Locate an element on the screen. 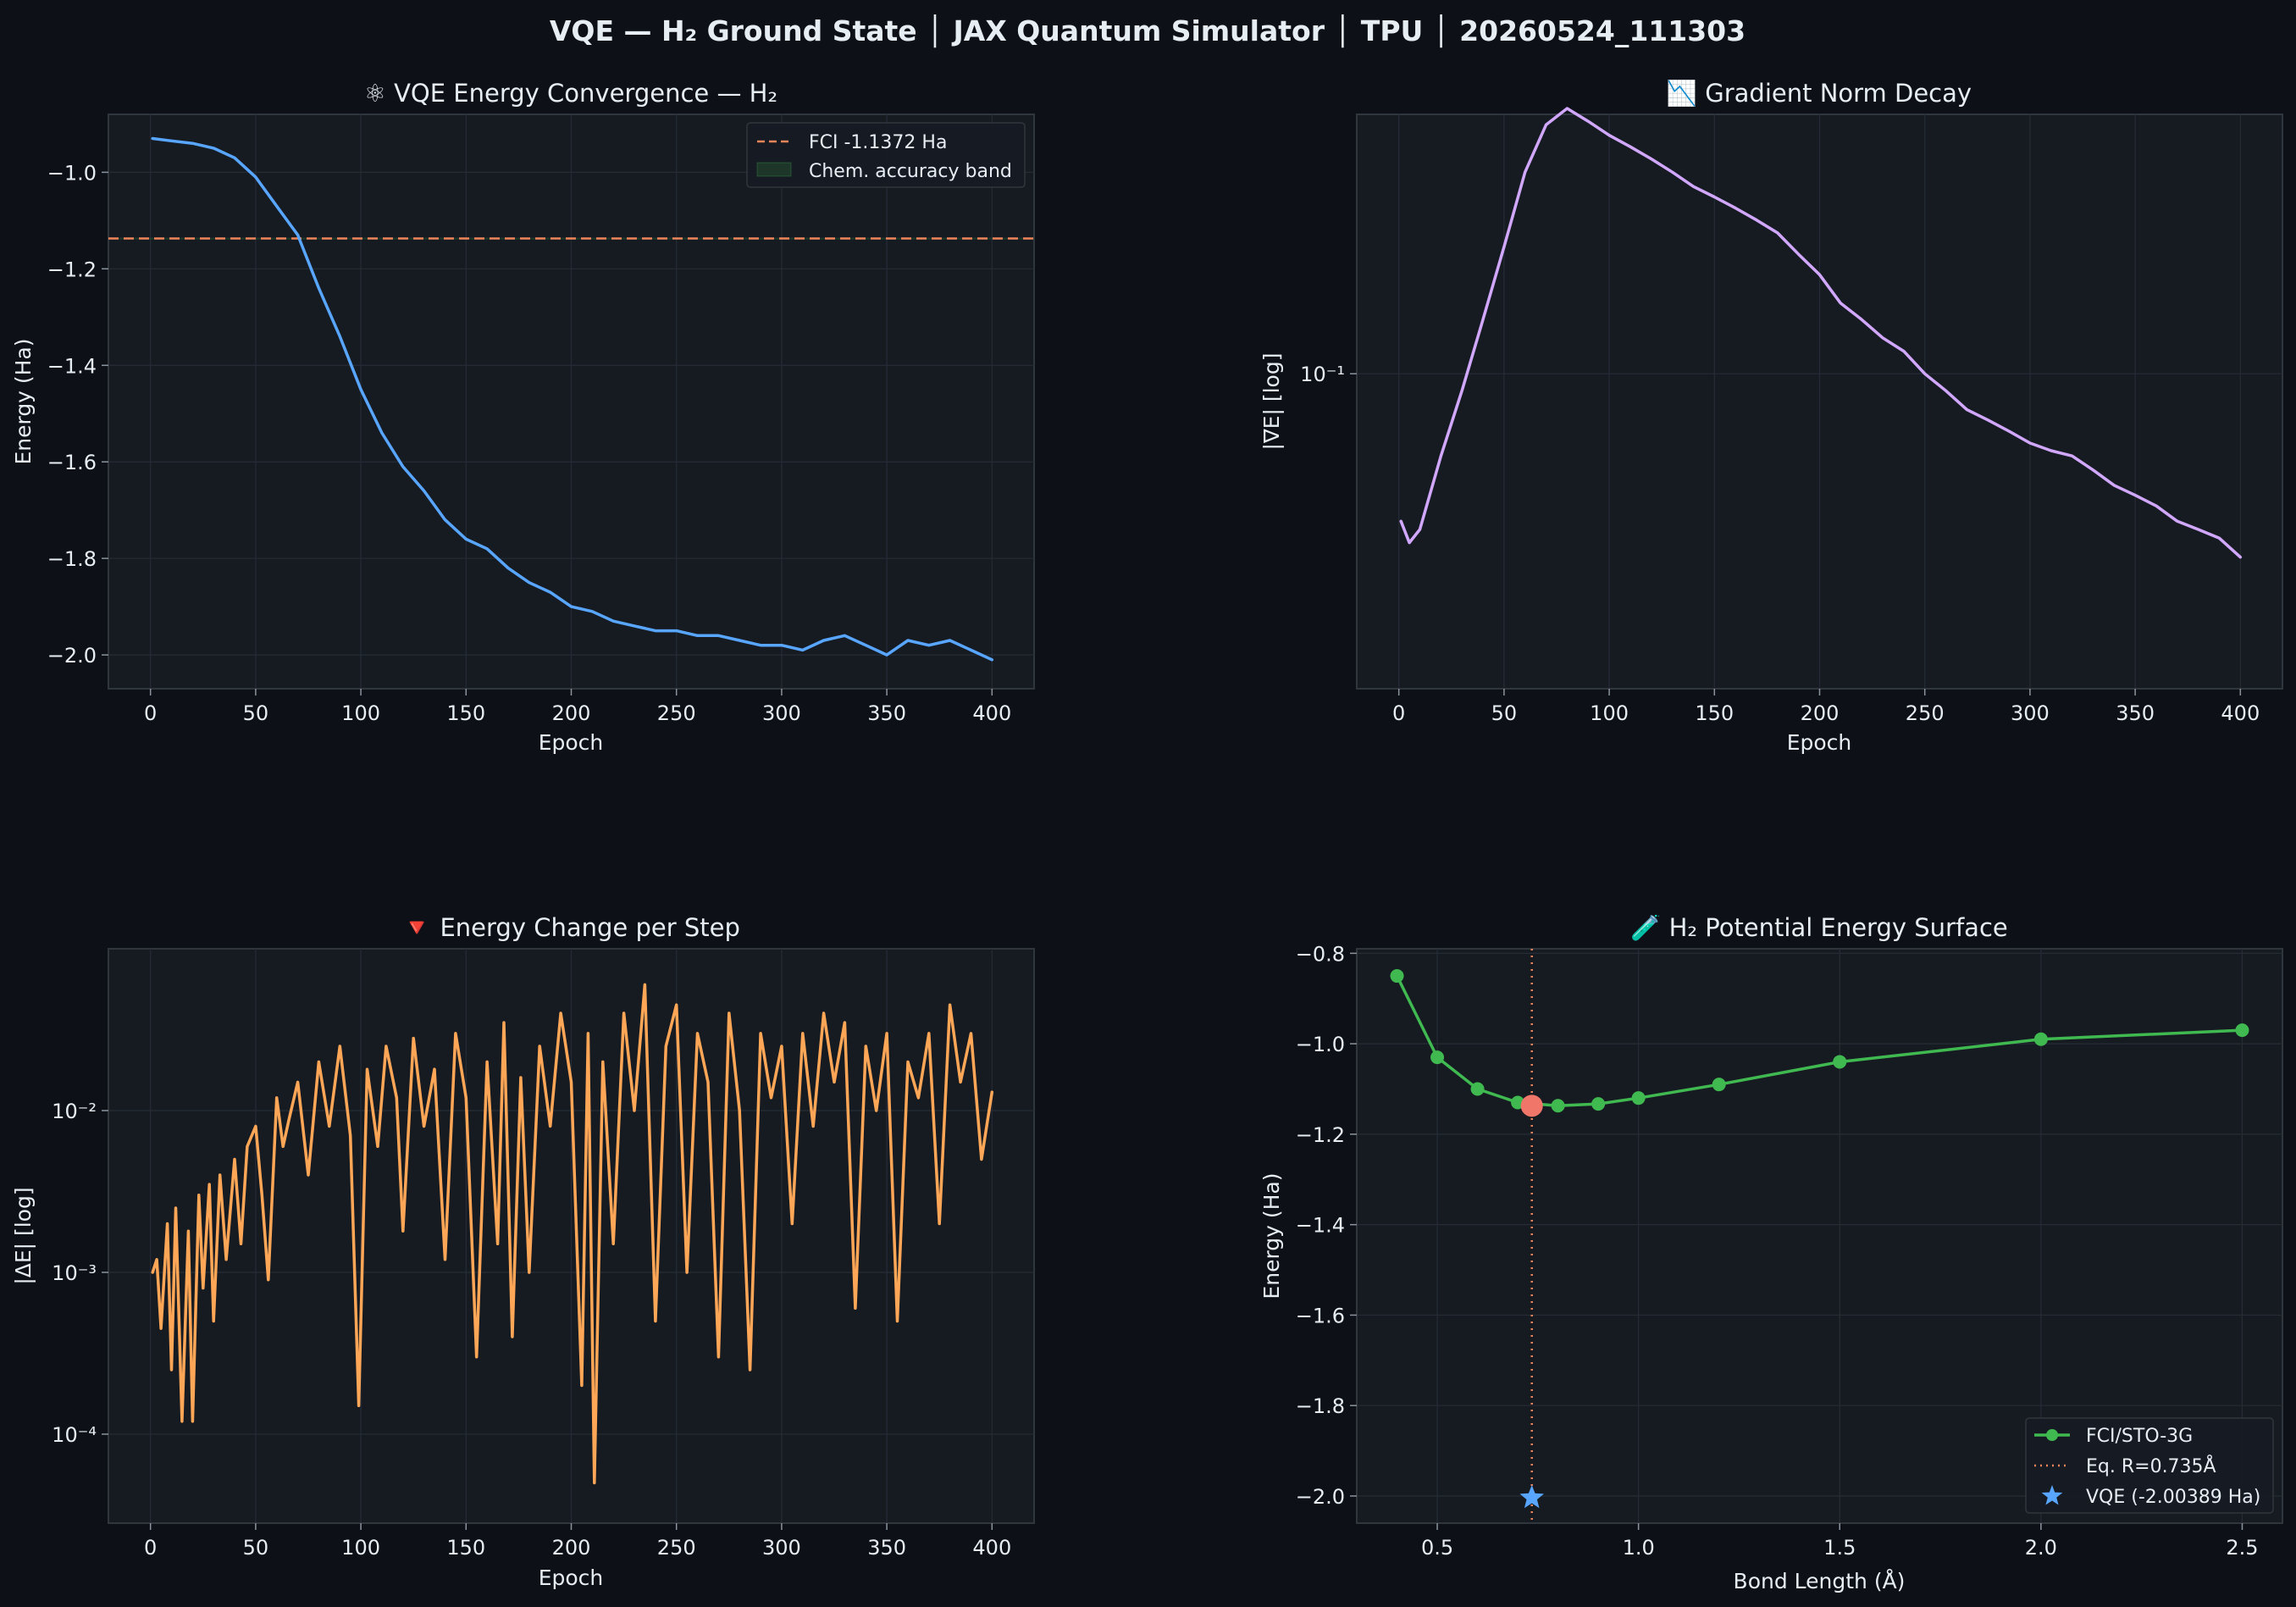 This screenshot has width=2296, height=1607. delta-y-ticks: 10⁻² 10⁻³ 10⁻⁴ is located at coordinates (80, 1273).